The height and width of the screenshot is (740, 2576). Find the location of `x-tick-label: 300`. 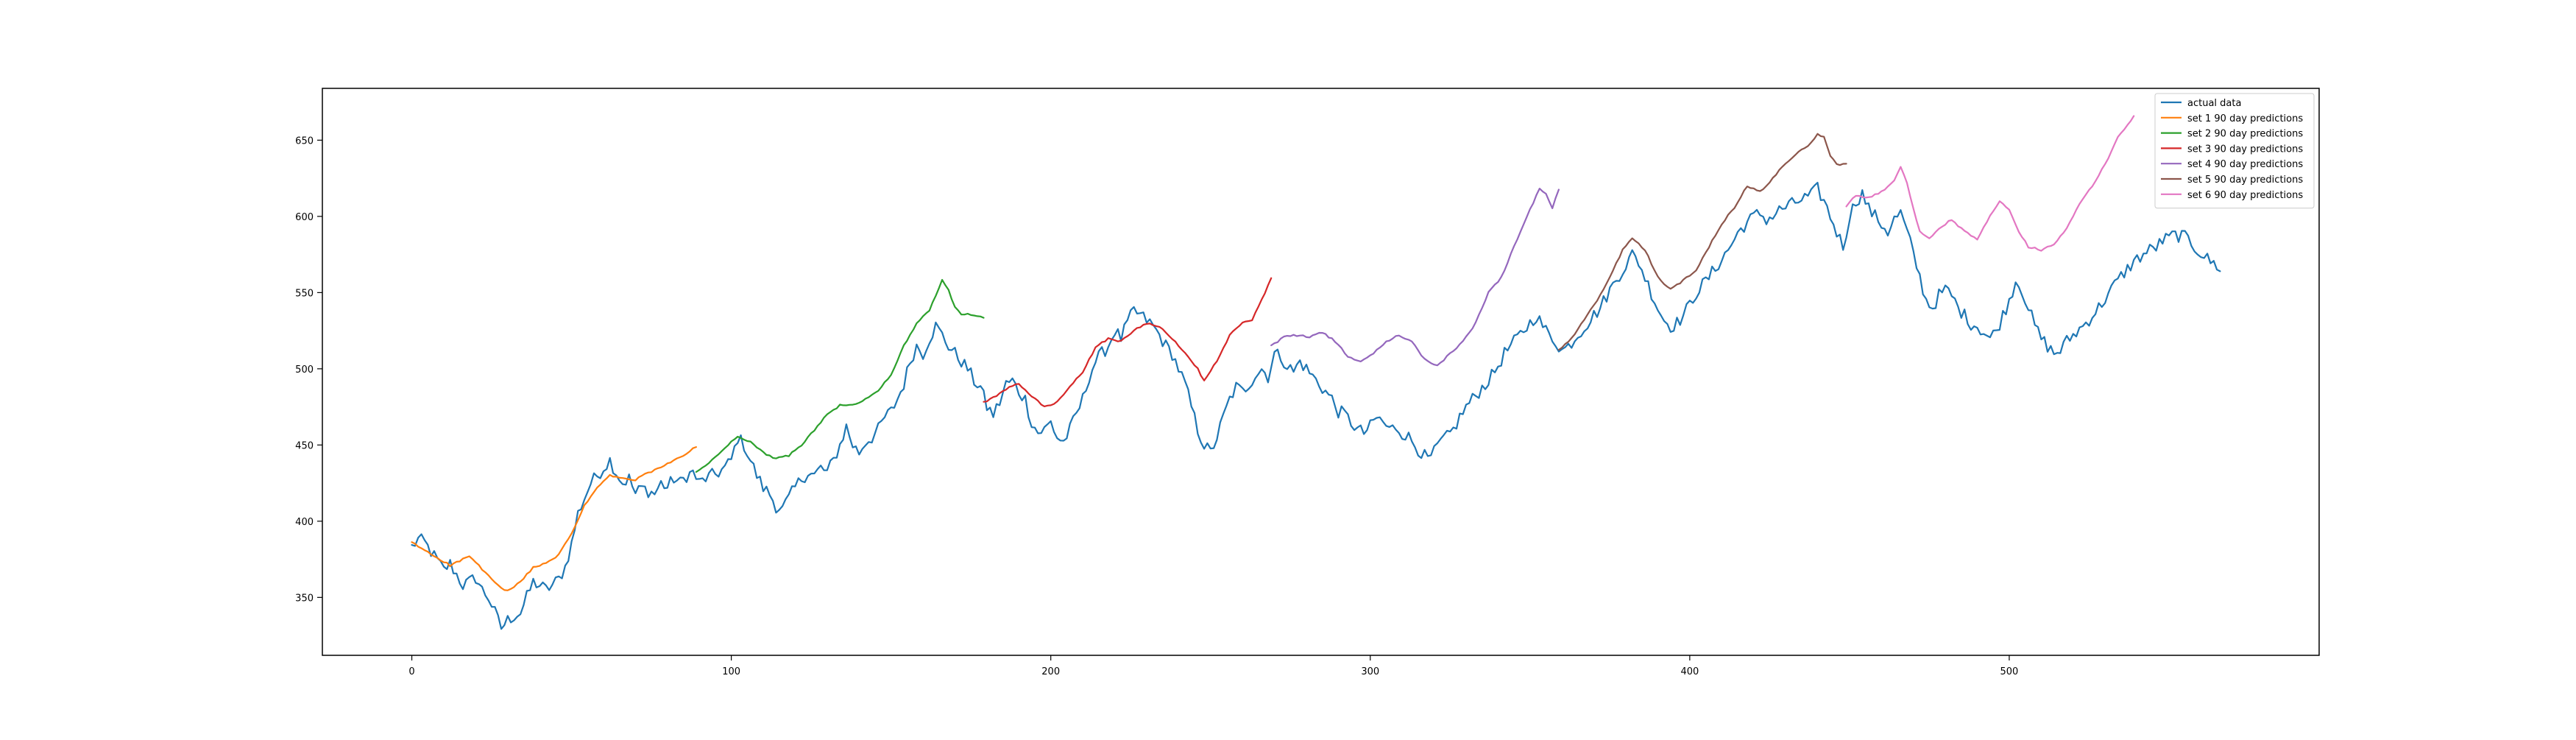

x-tick-label: 300 is located at coordinates (1370, 671).